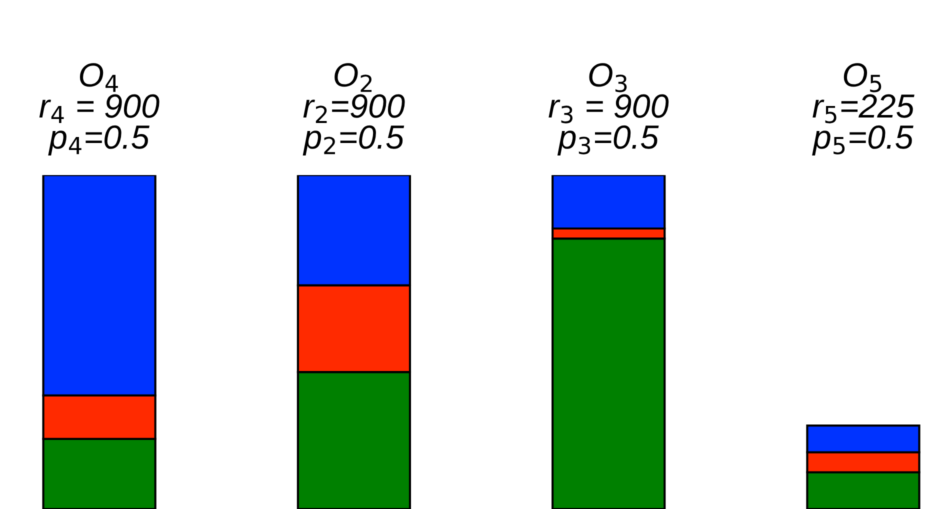 This screenshot has width=932, height=509. I want to click on category-label: O$_{3}$ r$_{3}$ = 900 p$_{3}$=0.5, so click(608, 109).